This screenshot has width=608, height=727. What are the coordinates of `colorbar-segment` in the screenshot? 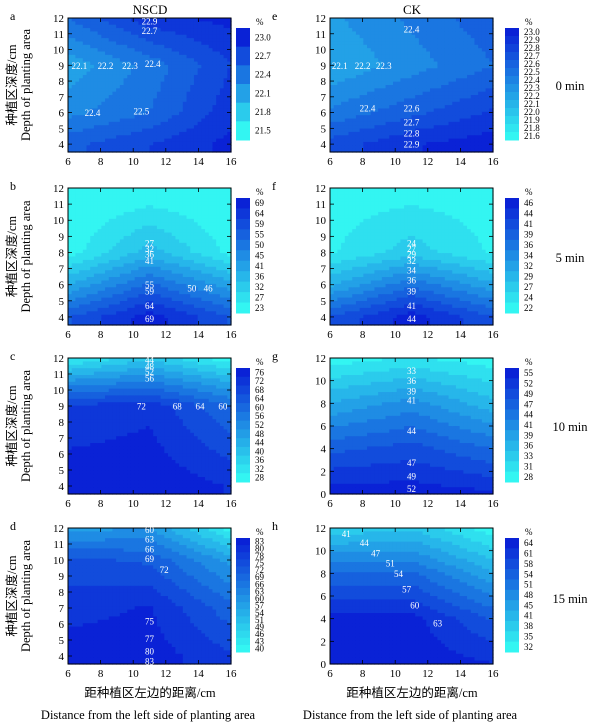 It's located at (512, 56).